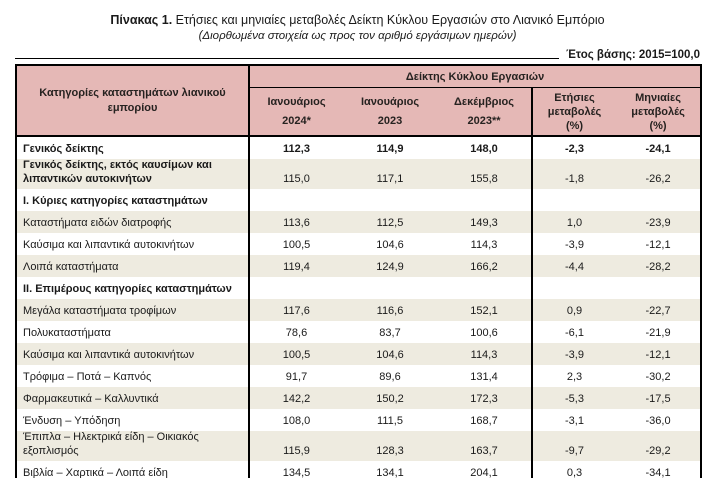 The height and width of the screenshot is (478, 715). What do you see at coordinates (296, 472) in the screenshot?
I see `row-value: 134,5` at bounding box center [296, 472].